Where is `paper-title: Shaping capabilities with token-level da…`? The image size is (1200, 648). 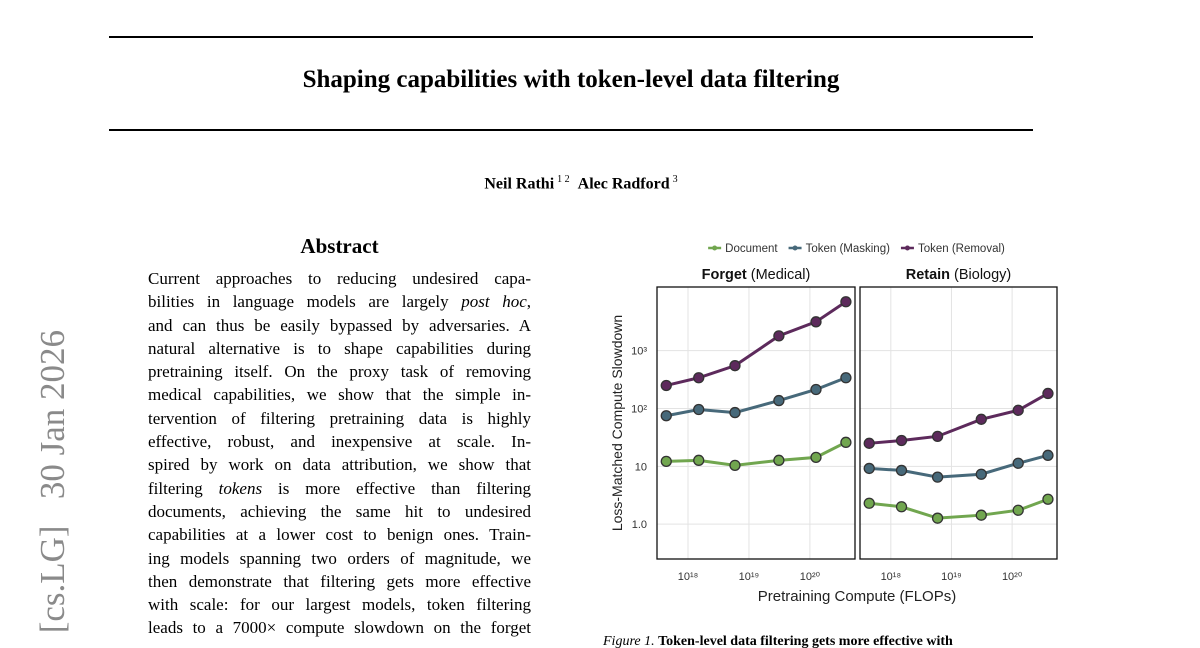
paper-title: Shaping capabilities with token-level da… is located at coordinates (571, 79).